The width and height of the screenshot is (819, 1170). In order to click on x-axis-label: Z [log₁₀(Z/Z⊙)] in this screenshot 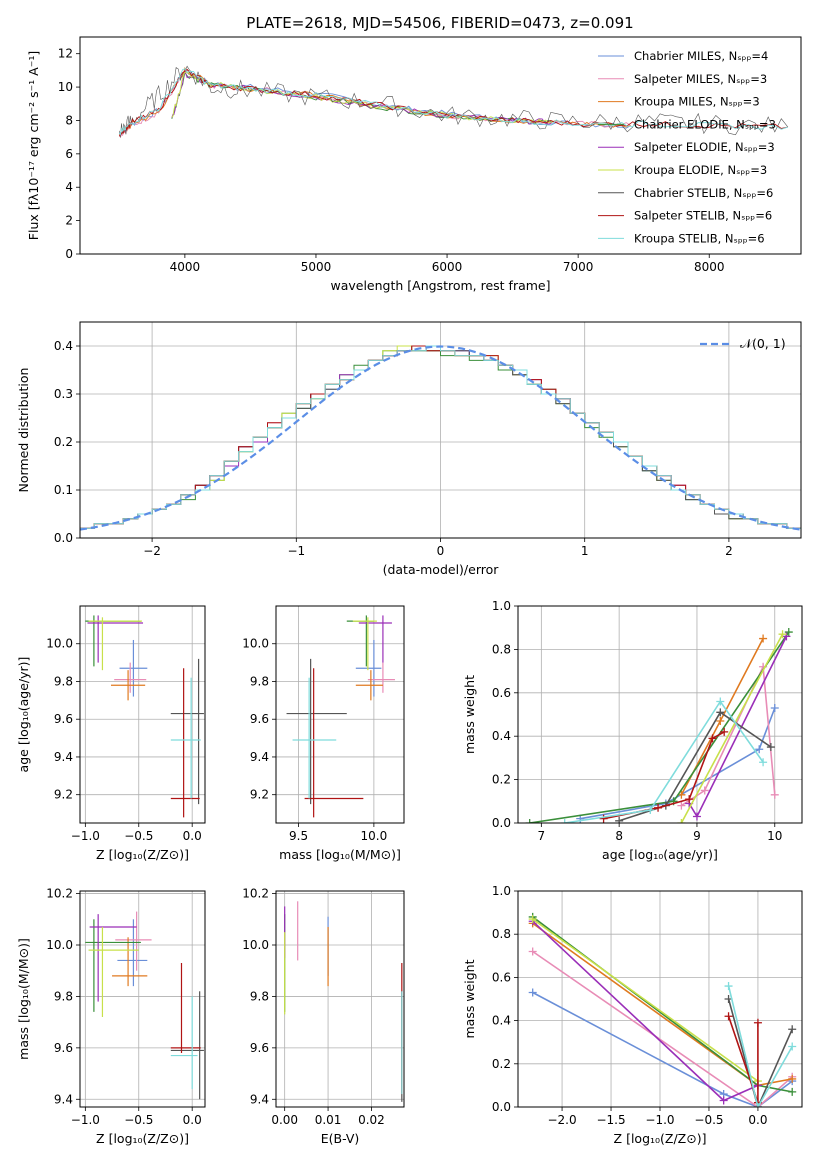, I will do `click(142, 854)`.